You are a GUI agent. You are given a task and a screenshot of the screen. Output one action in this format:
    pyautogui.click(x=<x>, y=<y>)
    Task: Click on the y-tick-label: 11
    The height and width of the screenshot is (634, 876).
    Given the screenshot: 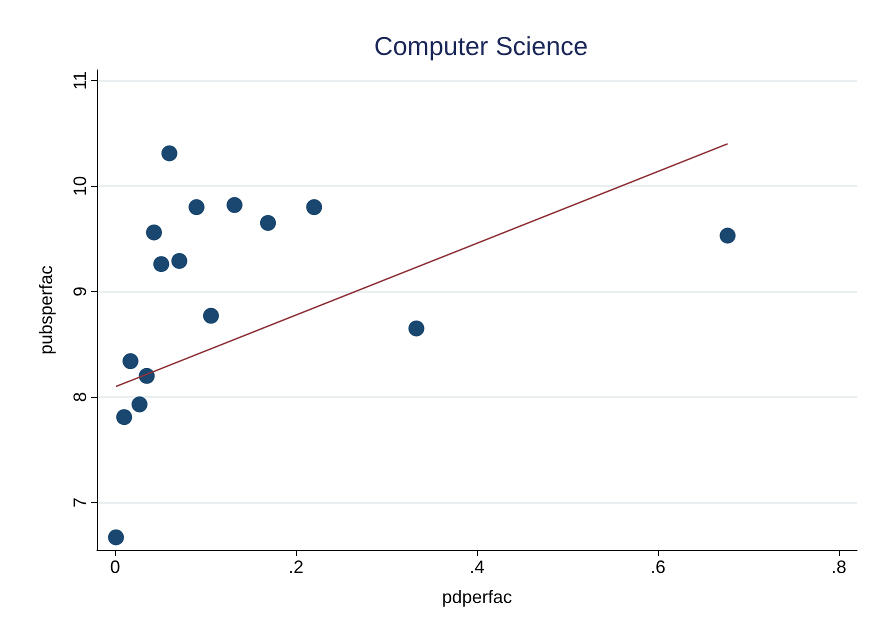 What is the action you would take?
    pyautogui.click(x=80, y=80)
    